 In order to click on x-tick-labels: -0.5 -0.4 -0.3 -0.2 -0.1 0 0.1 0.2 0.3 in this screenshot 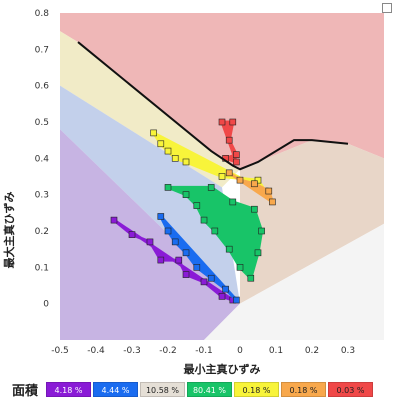, I will do `click(203, 351)`.